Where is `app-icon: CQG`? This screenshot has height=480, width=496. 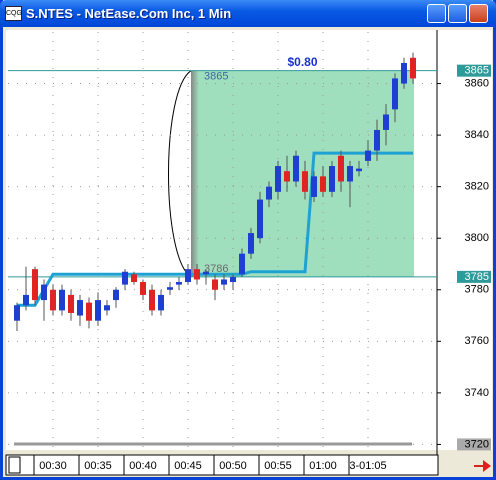 app-icon: CQG is located at coordinates (13, 13).